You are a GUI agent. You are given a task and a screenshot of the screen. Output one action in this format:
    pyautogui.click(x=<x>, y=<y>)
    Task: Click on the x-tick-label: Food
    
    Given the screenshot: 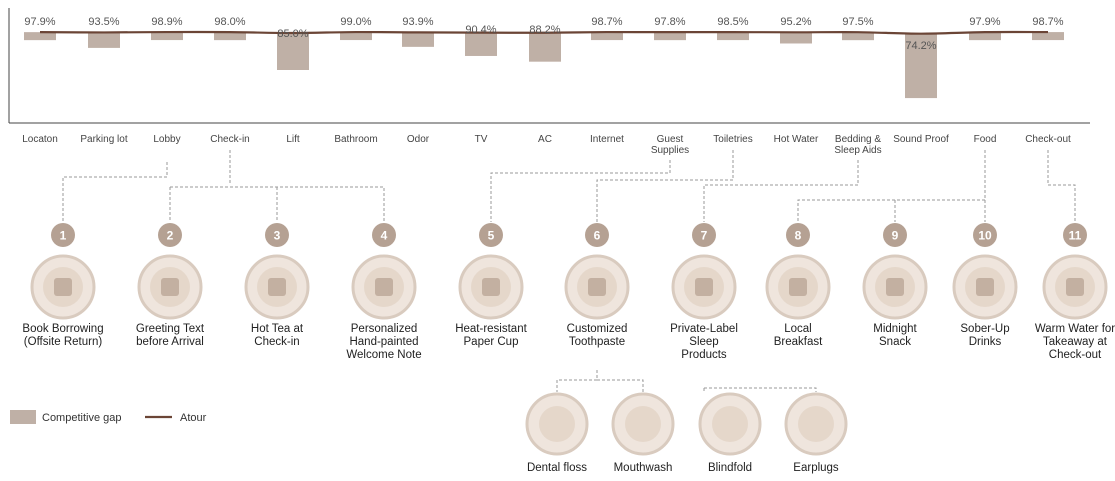 What is the action you would take?
    pyautogui.click(x=985, y=139)
    